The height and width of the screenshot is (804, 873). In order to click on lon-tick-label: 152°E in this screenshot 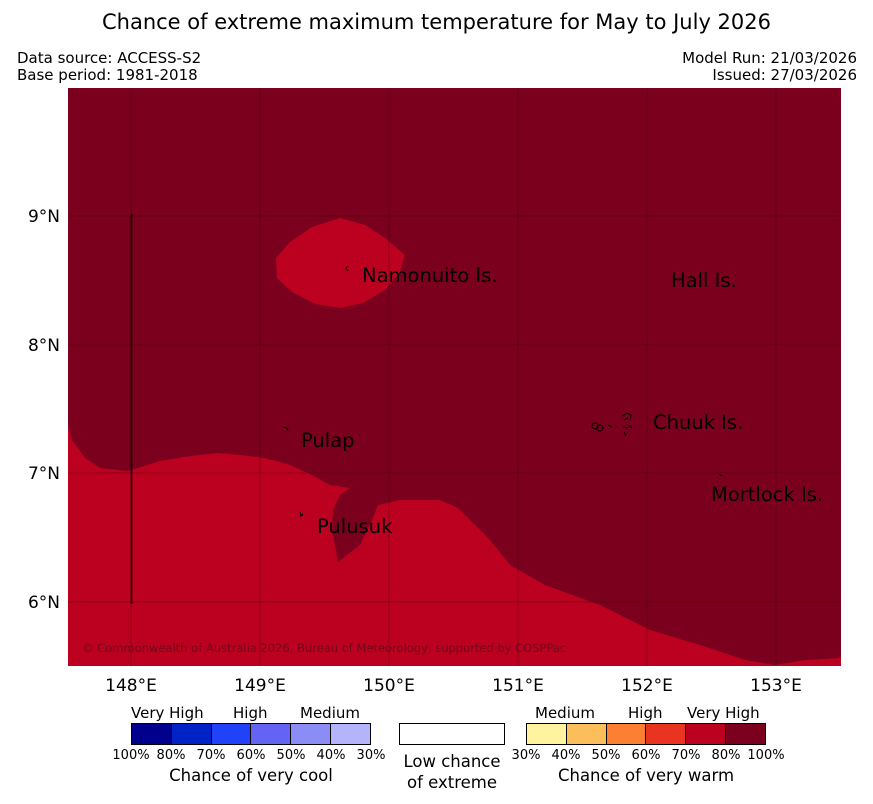, I will do `click(647, 686)`.